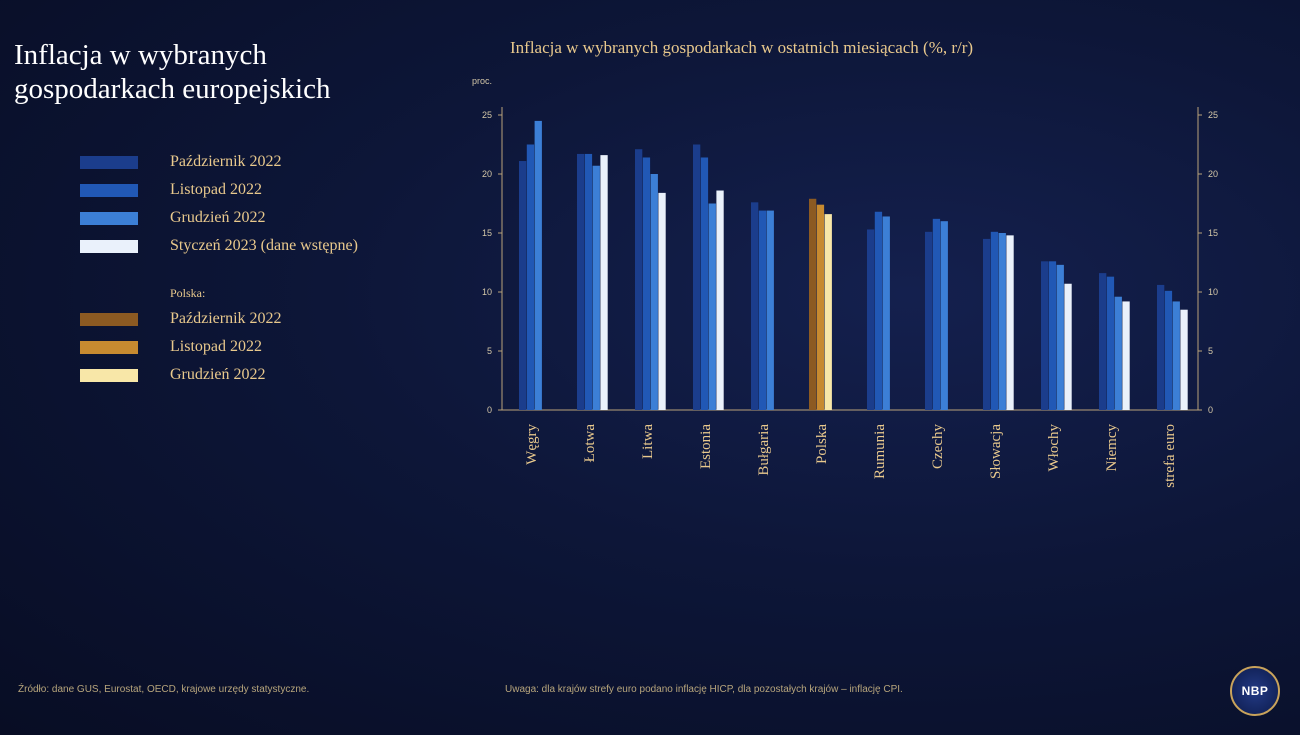  Describe the element at coordinates (487, 233) in the screenshot. I see `y-tick-label-left: 15` at that location.